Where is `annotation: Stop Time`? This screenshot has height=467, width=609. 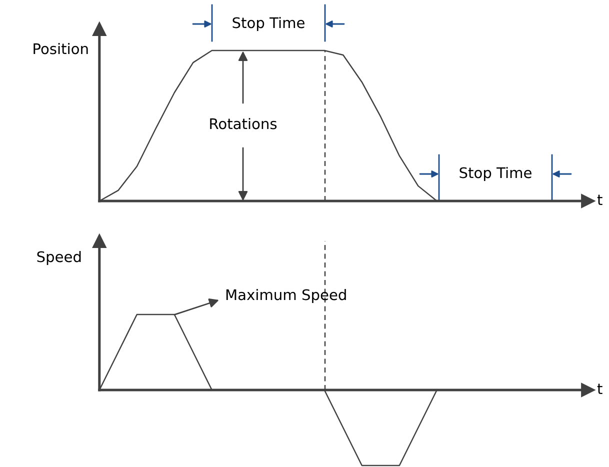 annotation: Stop Time is located at coordinates (496, 174).